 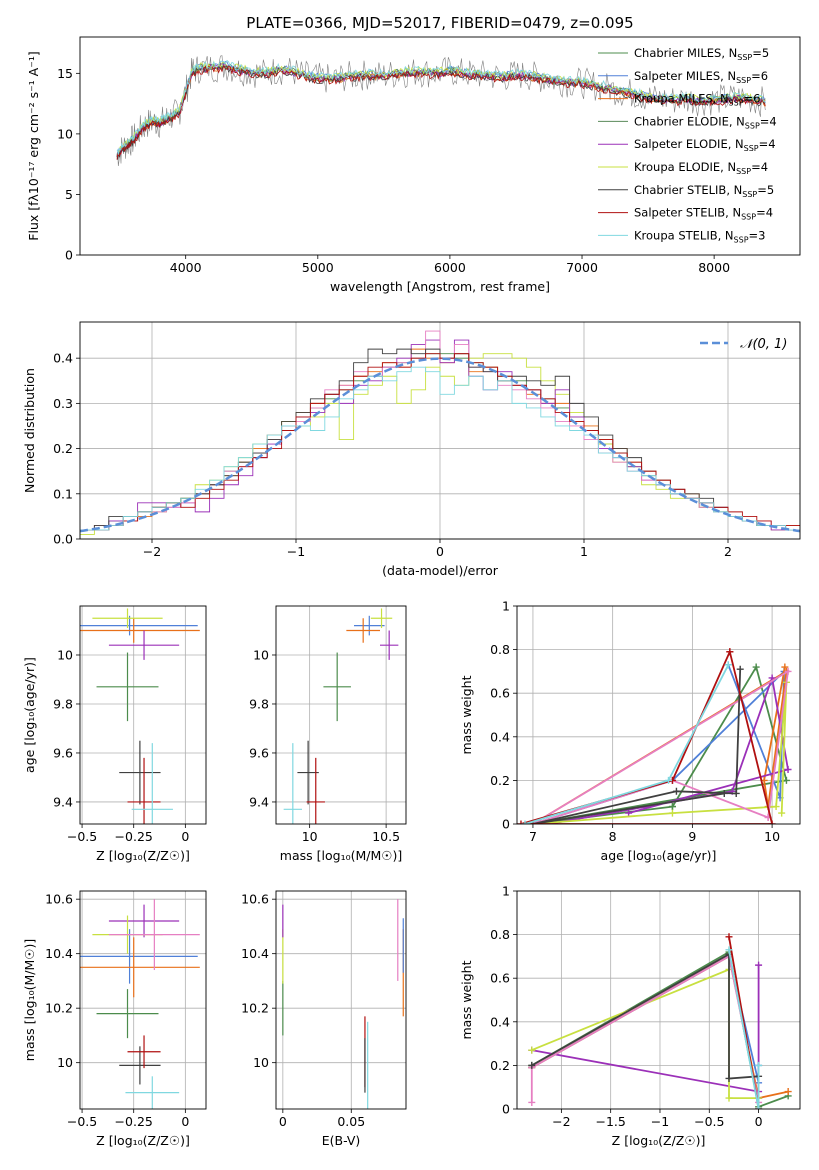 What do you see at coordinates (33, 145) in the screenshot?
I see `spectrum-ylabel: Flux [fλ10⁻¹⁷ erg cm⁻² s⁻¹ A⁻¹]` at bounding box center [33, 145].